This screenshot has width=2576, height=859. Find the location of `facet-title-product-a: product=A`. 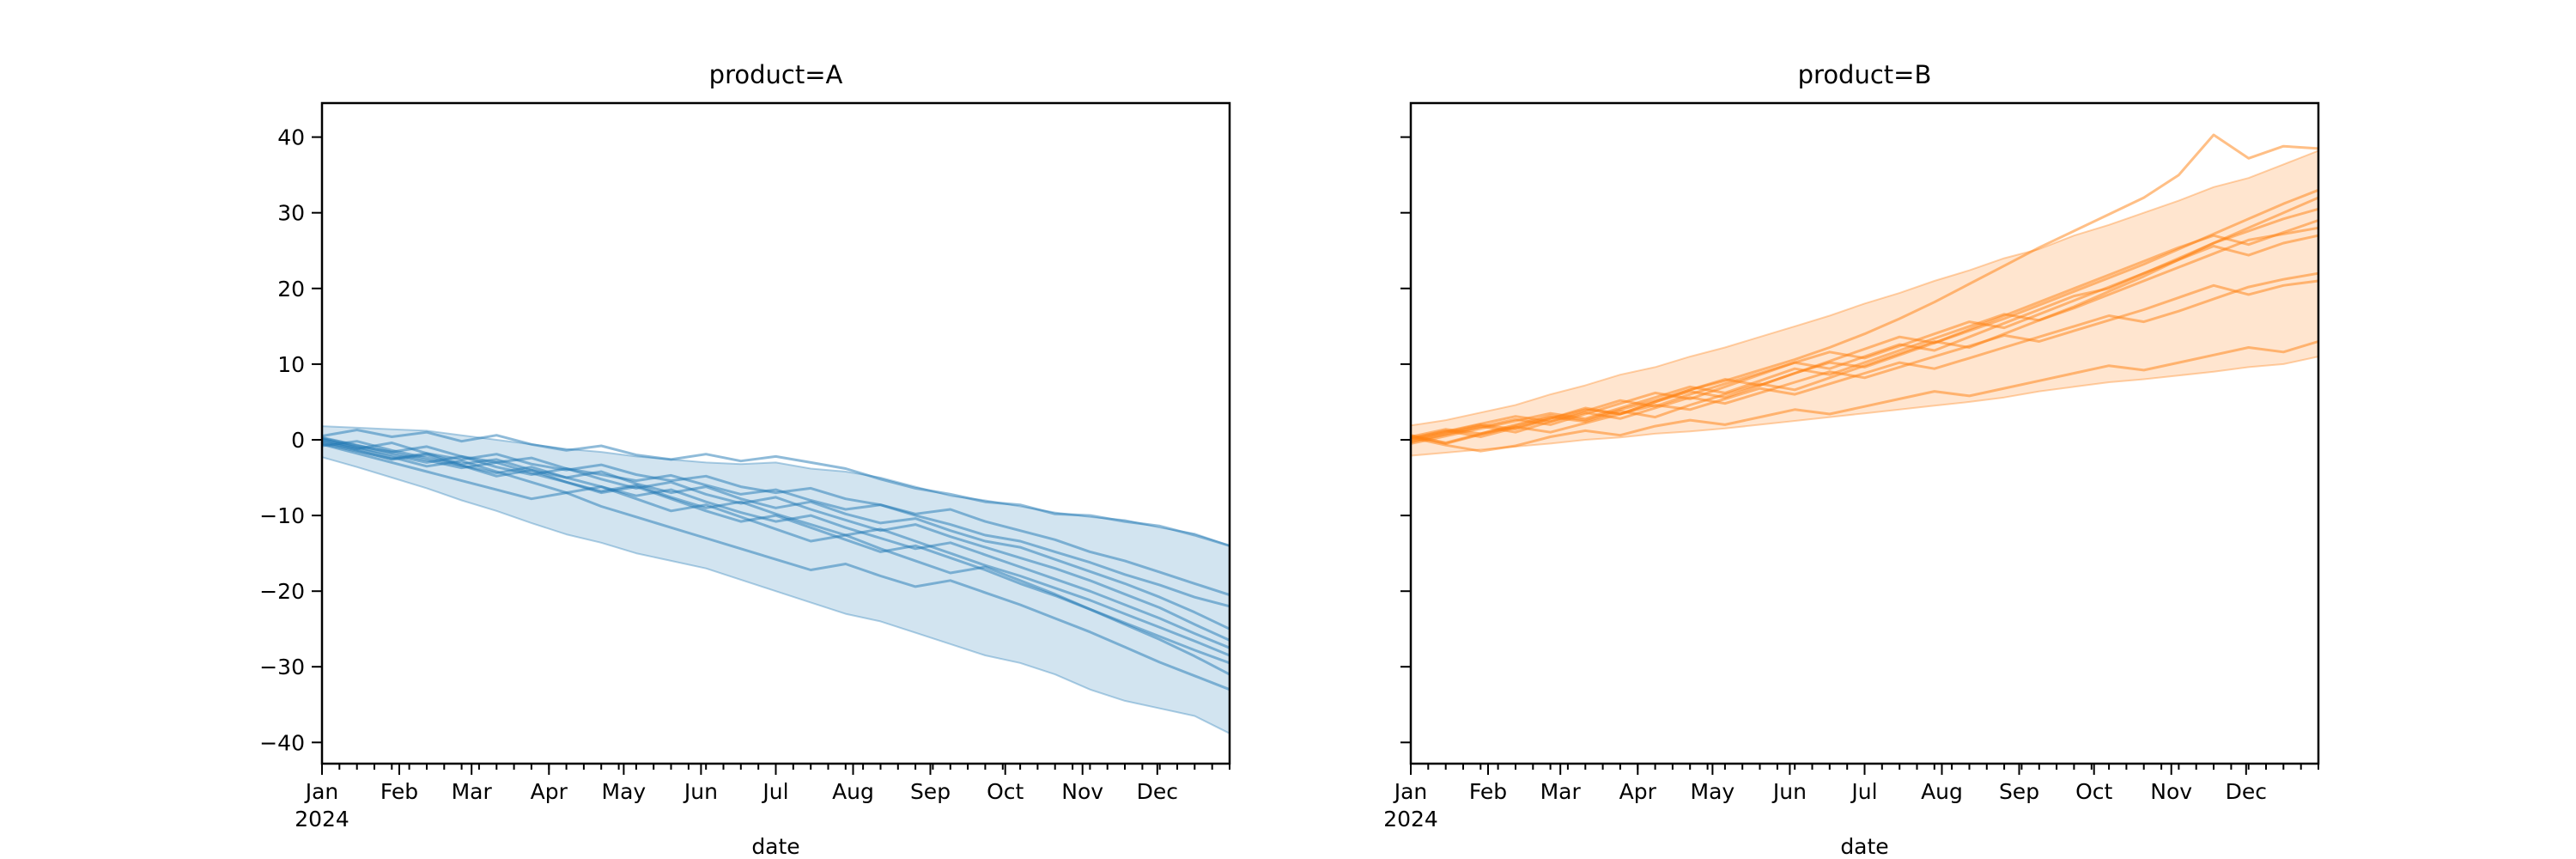

facet-title-product-a: product=A is located at coordinates (775, 74).